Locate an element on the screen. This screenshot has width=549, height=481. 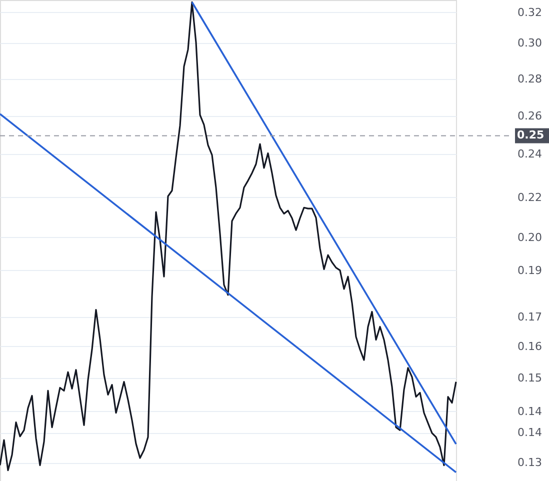
y-tick-label: 0.19 is located at coordinates (530, 270).